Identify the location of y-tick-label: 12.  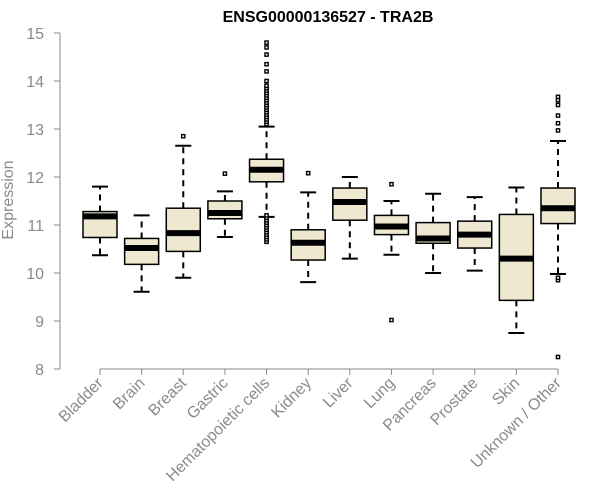
(35, 178).